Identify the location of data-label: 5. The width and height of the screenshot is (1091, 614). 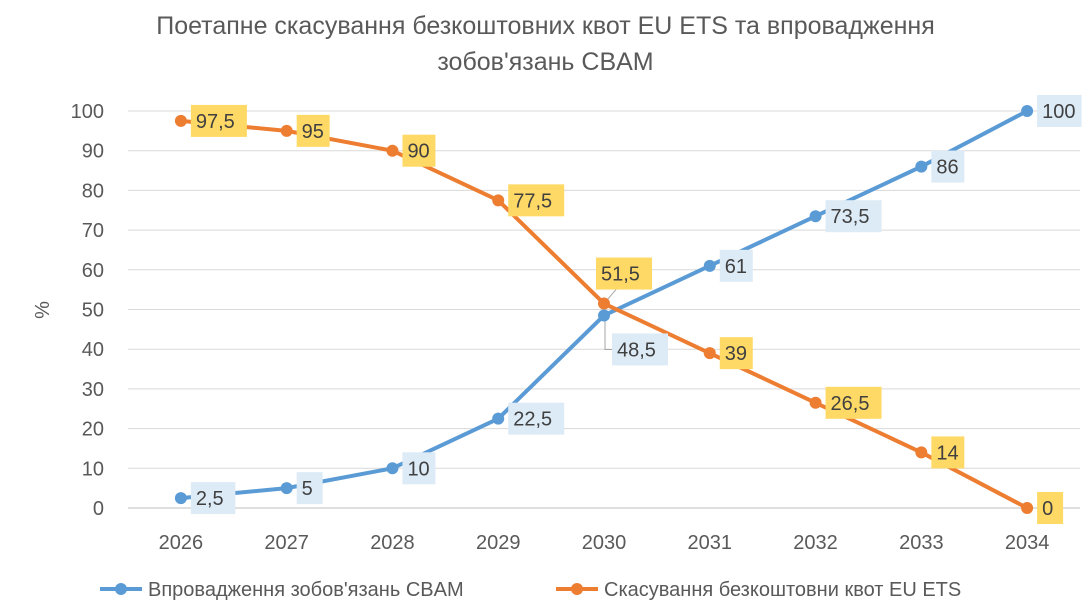
(307, 489).